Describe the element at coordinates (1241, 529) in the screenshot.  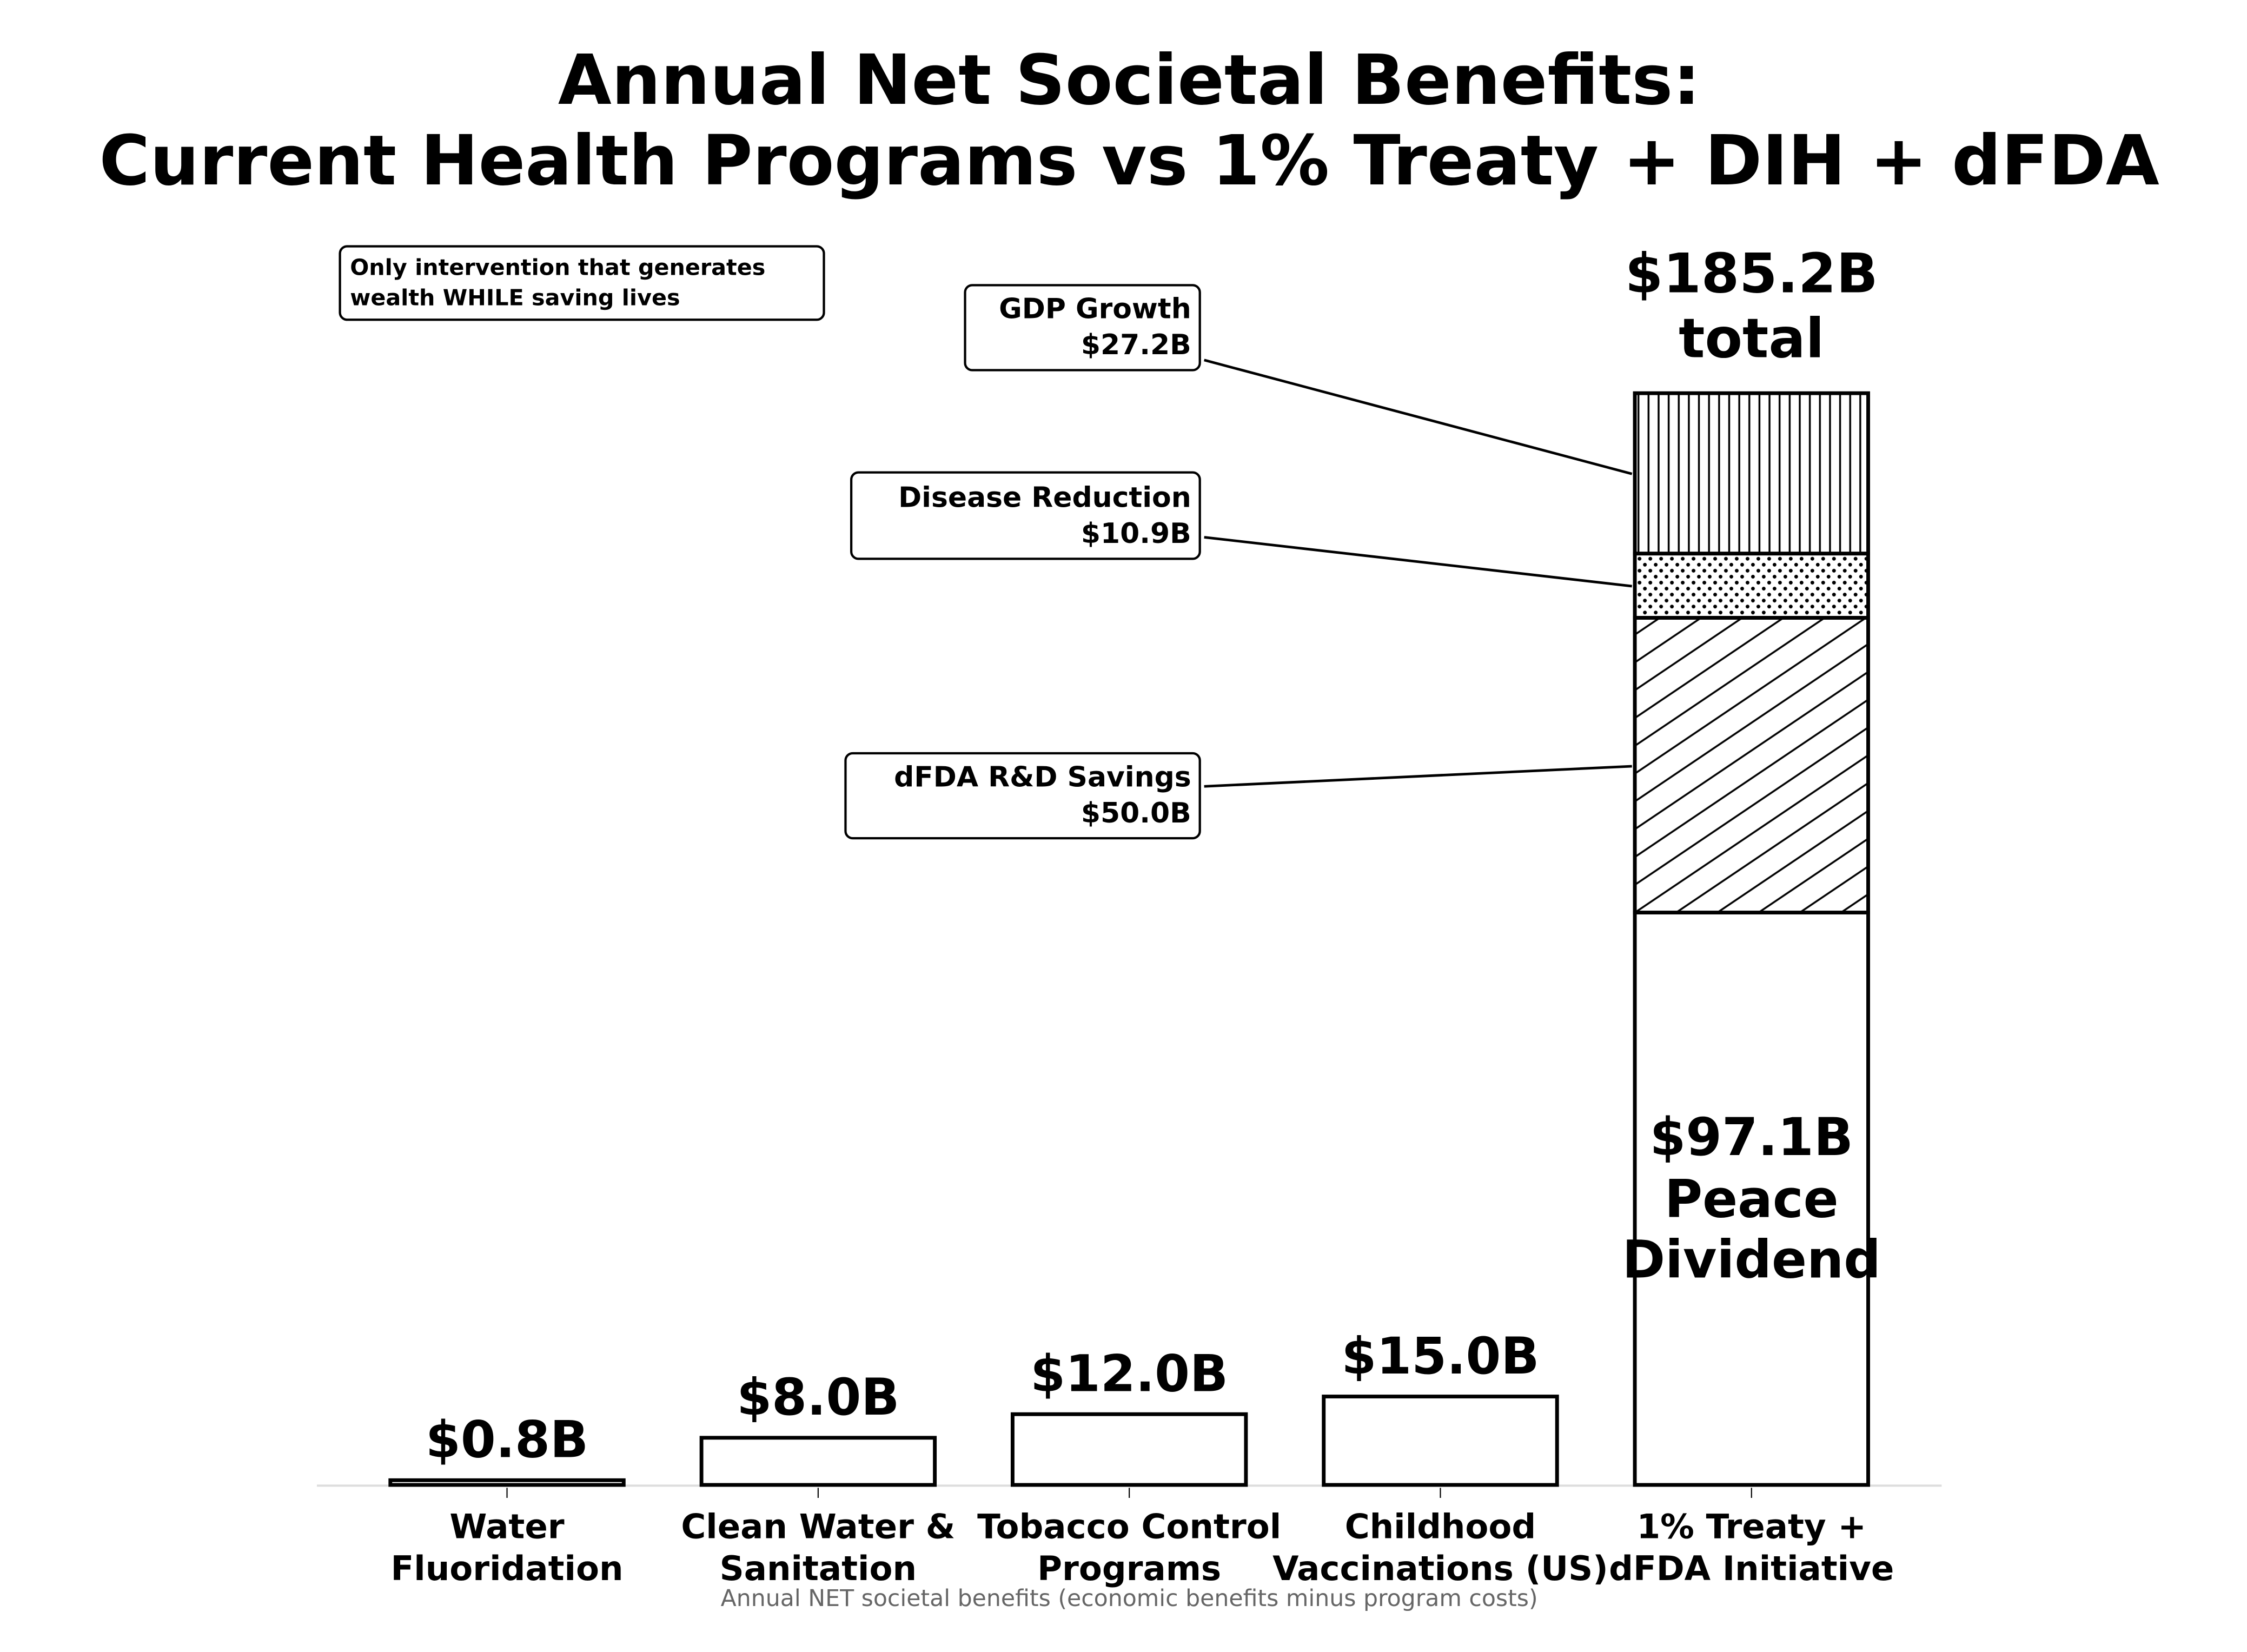
I see `annotation-disease-reduction: Disease Reduction $10.9B` at that location.